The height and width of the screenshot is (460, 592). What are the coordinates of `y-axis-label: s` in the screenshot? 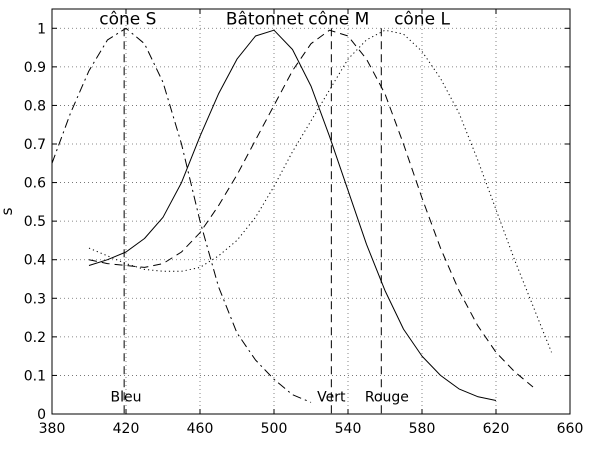 It's located at (8, 211).